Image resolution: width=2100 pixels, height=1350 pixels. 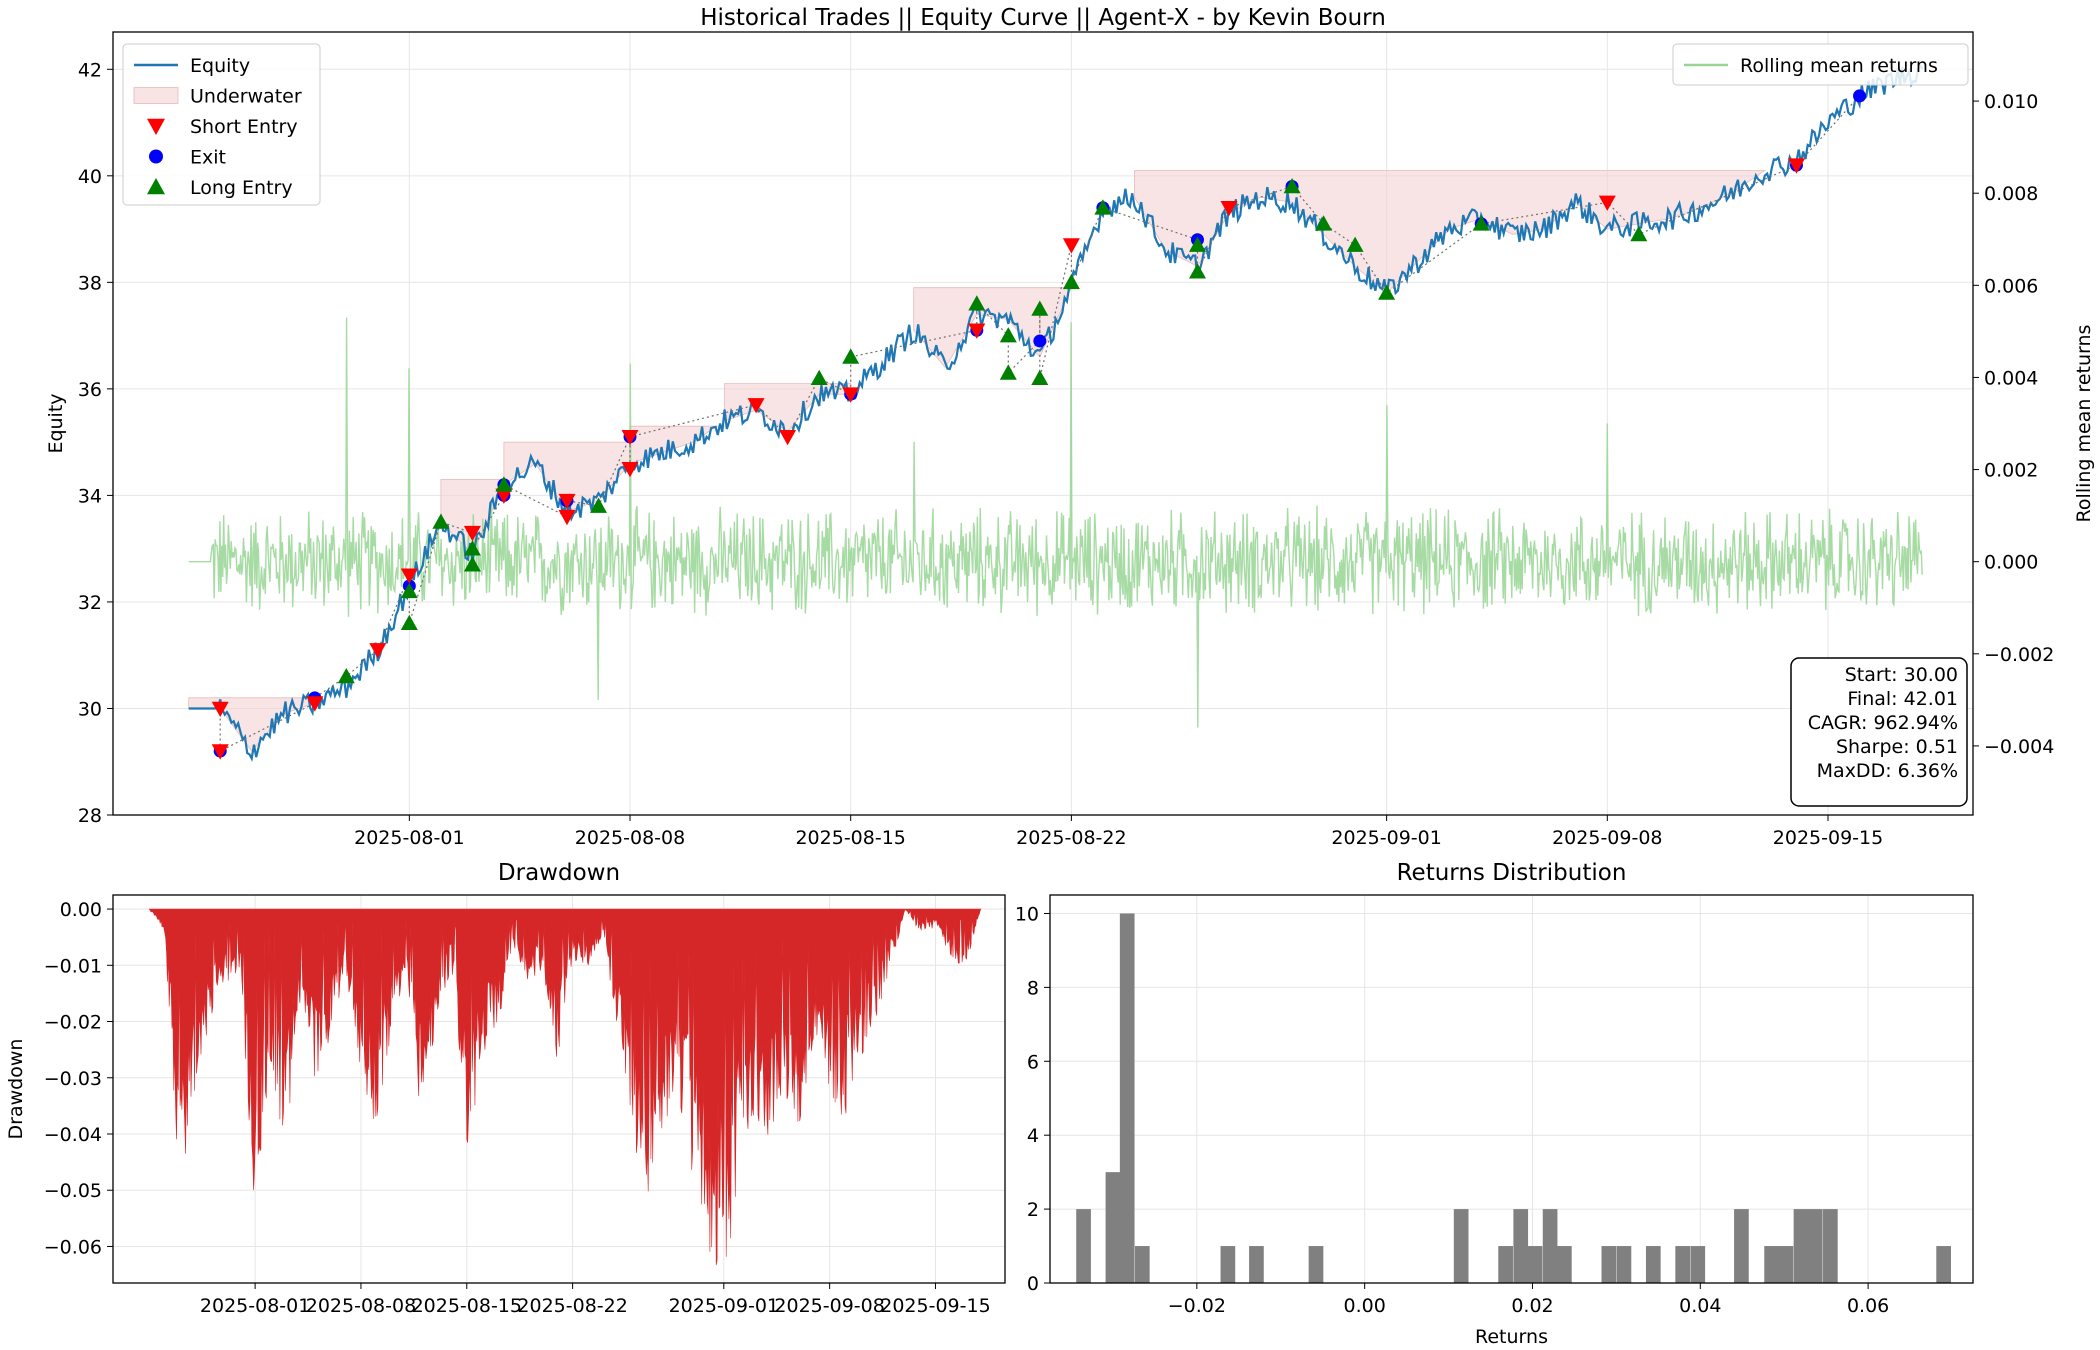 What do you see at coordinates (1512, 873) in the screenshot?
I see `histogram-title: Returns Distribution` at bounding box center [1512, 873].